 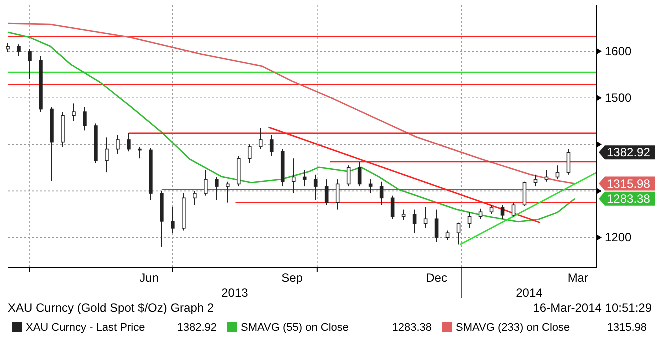 What do you see at coordinates (513, 328) in the screenshot?
I see `legend-label: SMAVG (233) on Close` at bounding box center [513, 328].